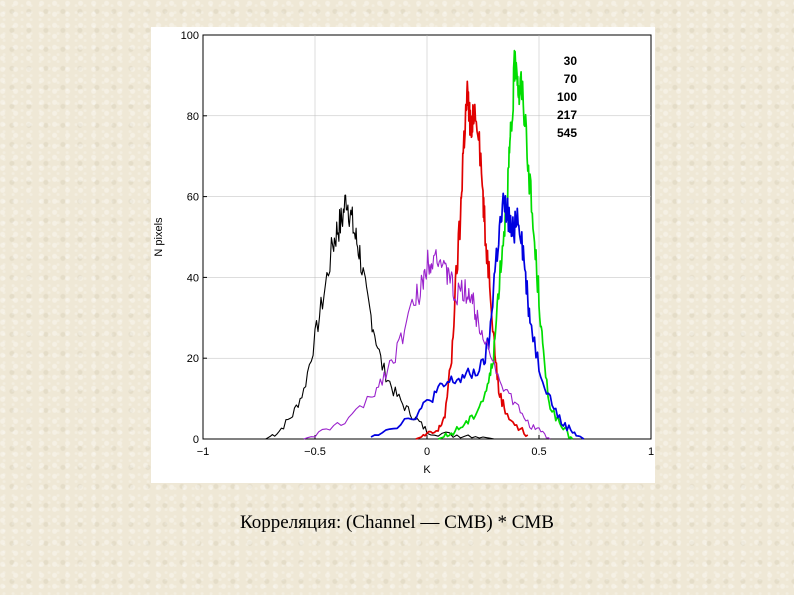  Describe the element at coordinates (427, 452) in the screenshot. I see `x-tick-label: 0` at that location.